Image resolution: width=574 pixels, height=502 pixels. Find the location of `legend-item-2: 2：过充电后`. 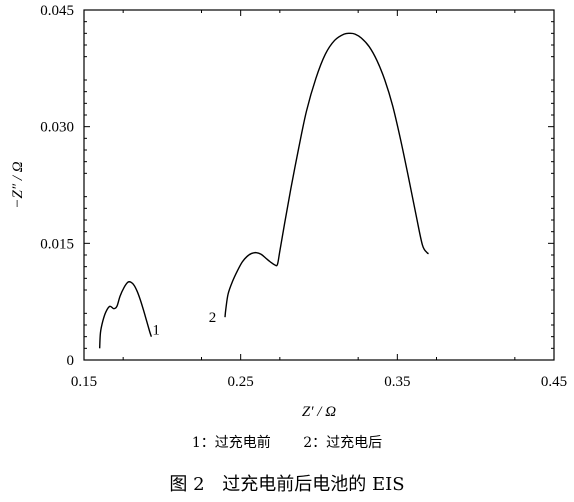

legend-item-2: 2：过充电后 is located at coordinates (343, 443).